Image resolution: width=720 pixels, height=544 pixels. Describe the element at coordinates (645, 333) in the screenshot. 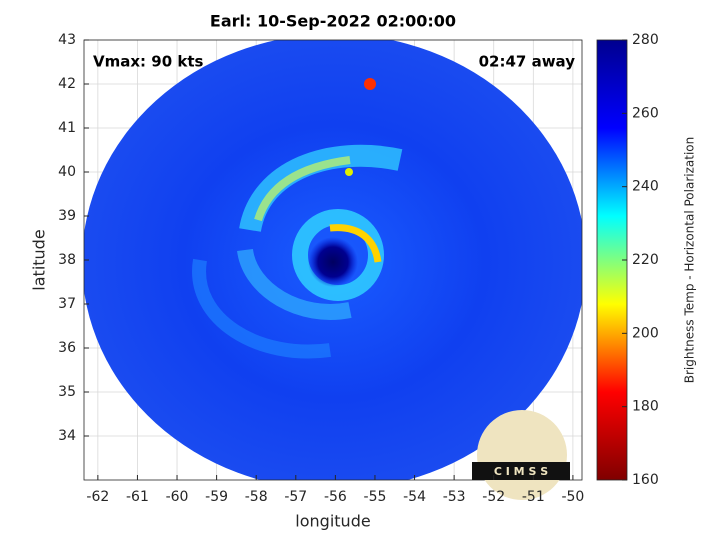

I see `colorbar-tick-label: 200` at that location.